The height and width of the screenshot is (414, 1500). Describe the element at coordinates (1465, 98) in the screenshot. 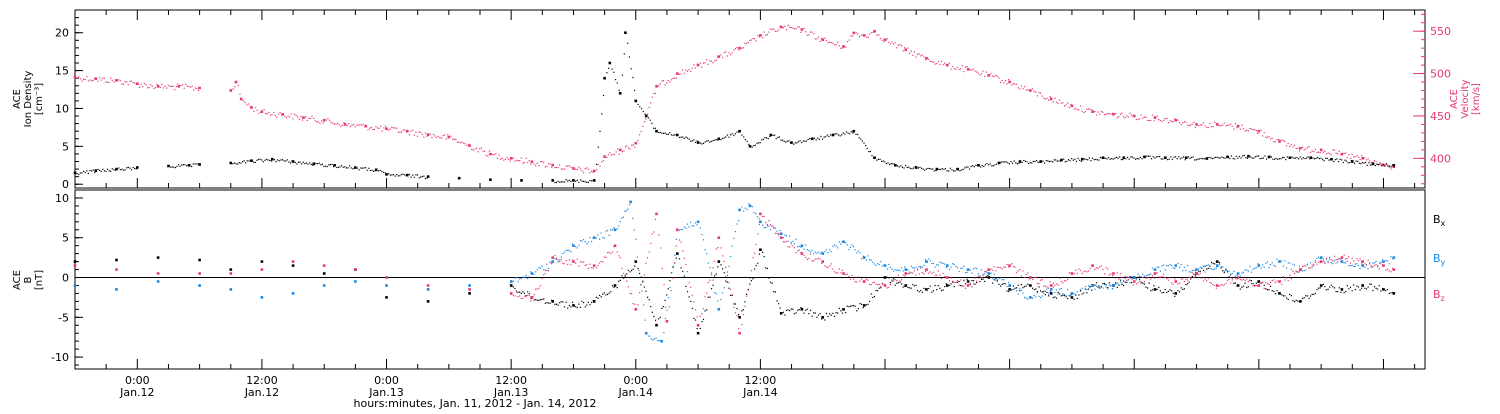

I see `velocity-axis-label: Velocity` at that location.